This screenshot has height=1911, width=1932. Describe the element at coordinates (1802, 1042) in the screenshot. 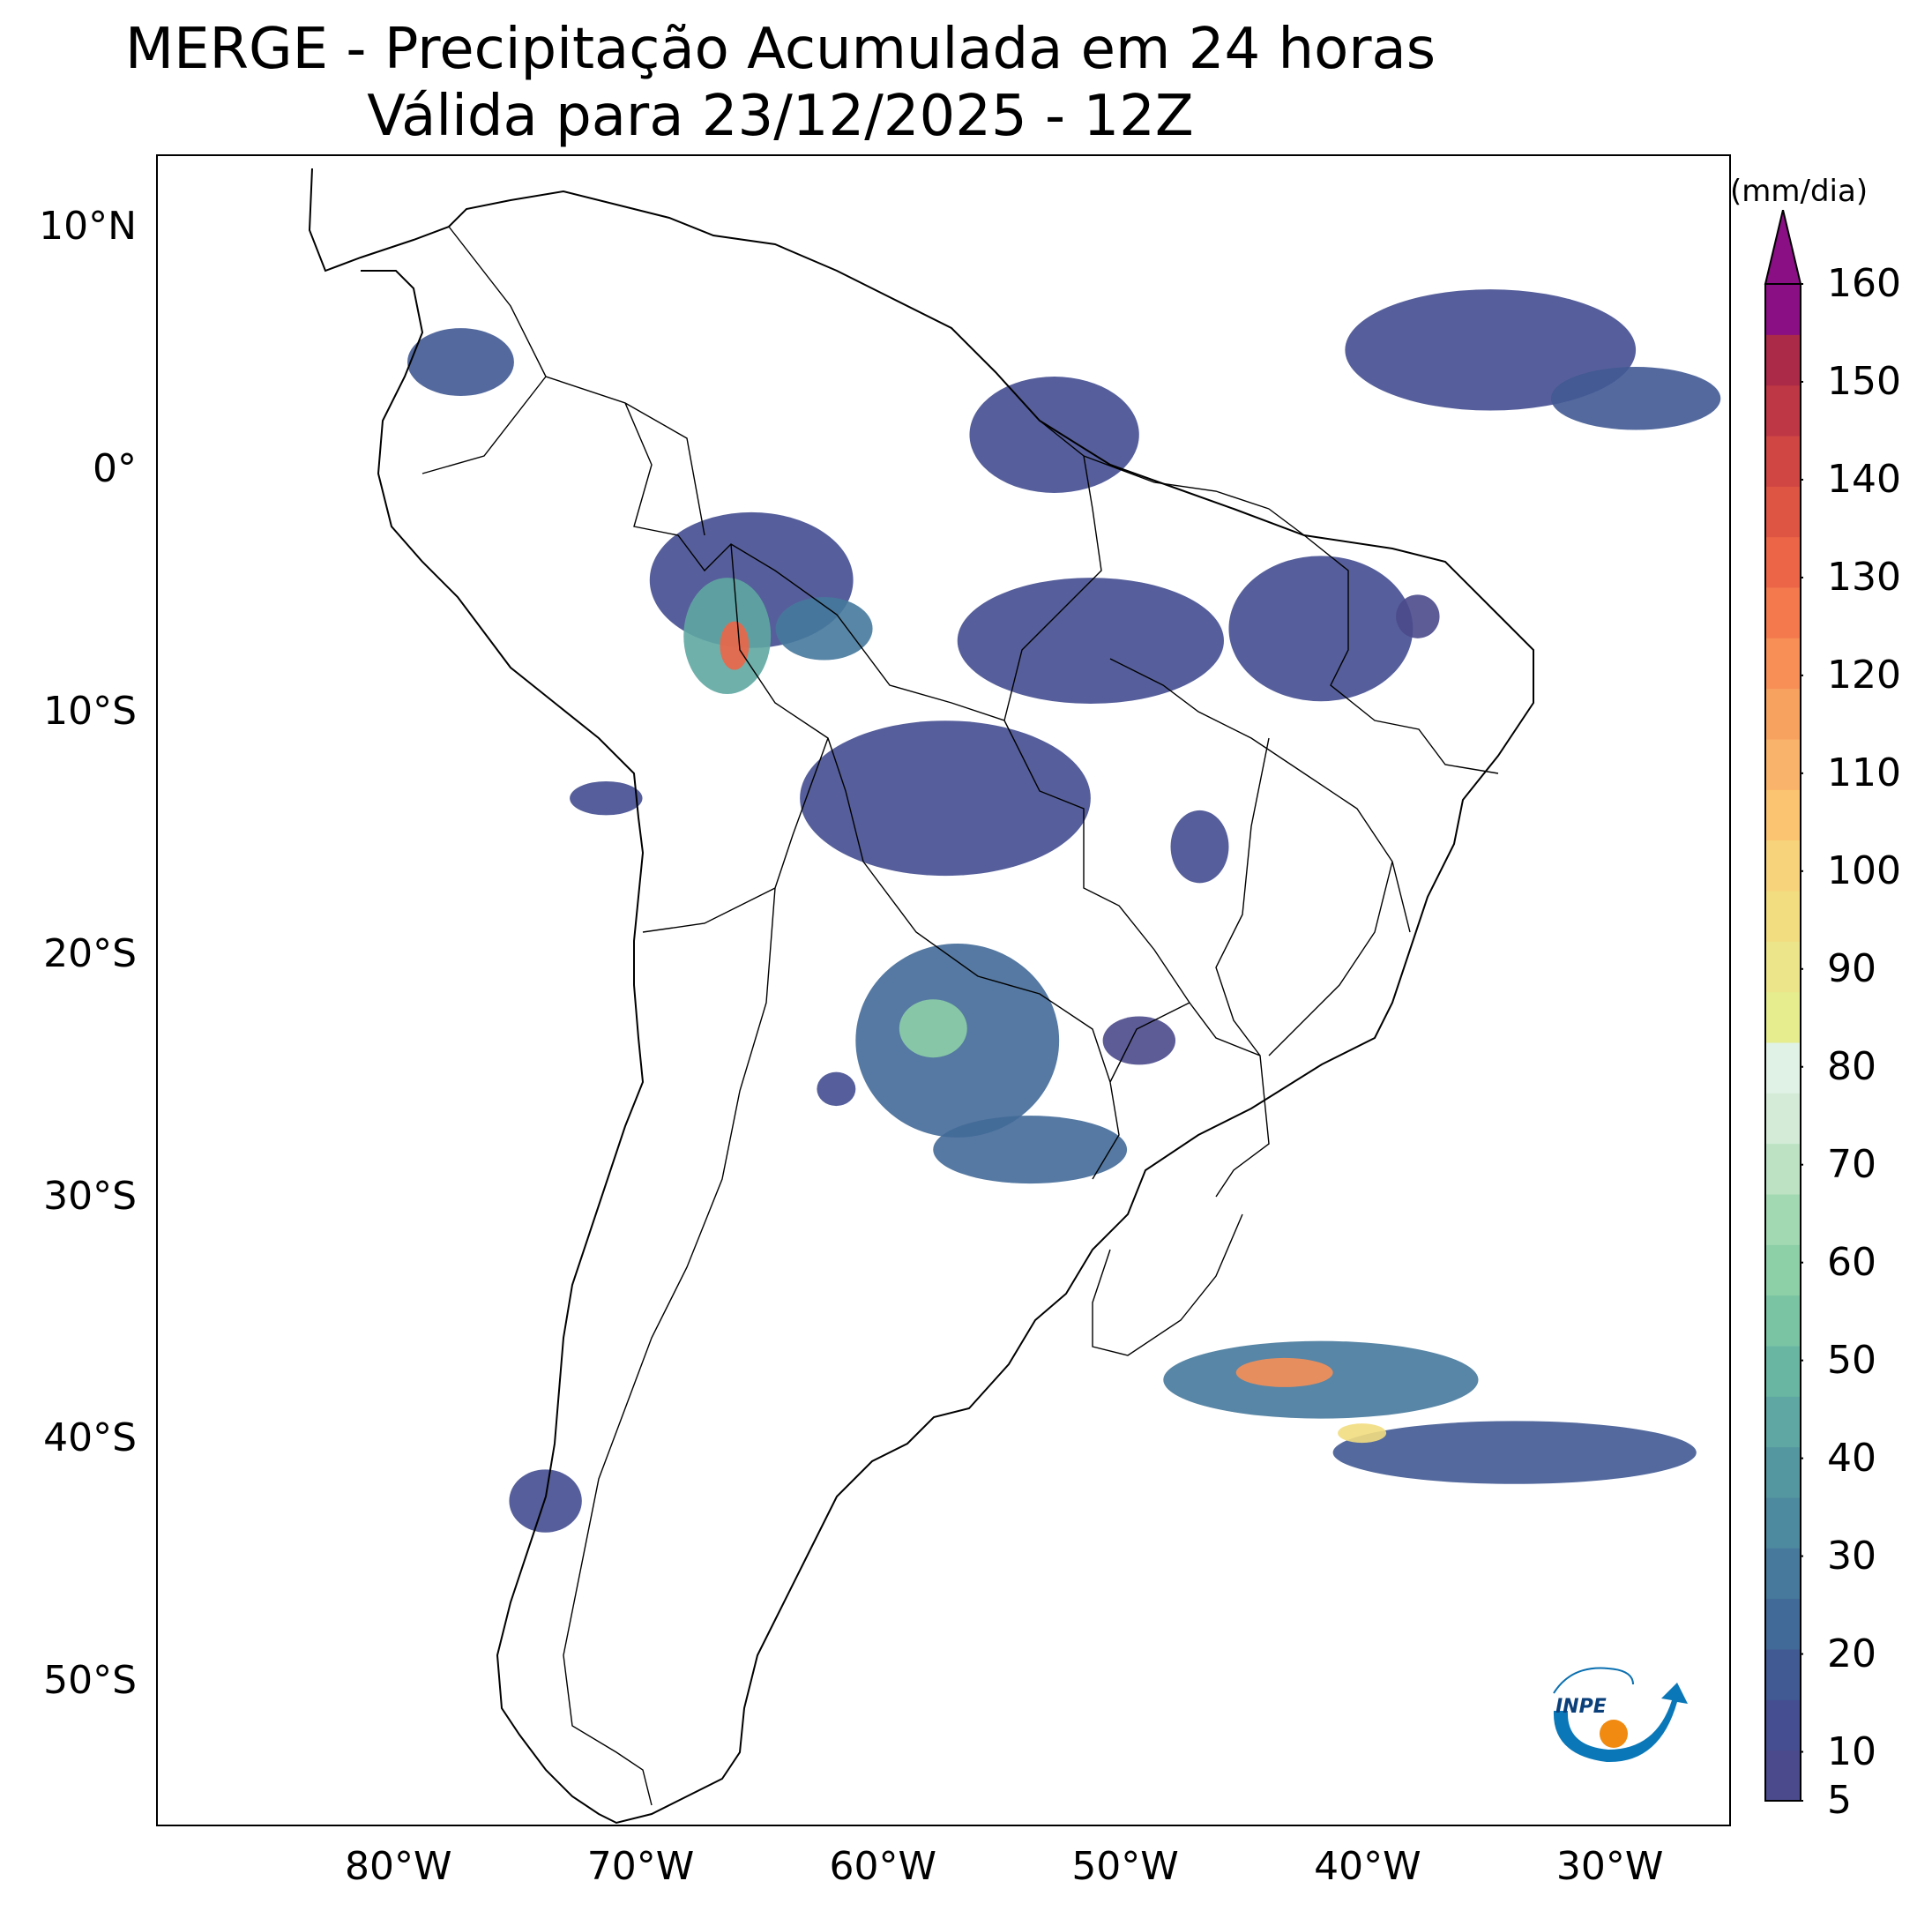

I see `colorbar-ticks` at that location.